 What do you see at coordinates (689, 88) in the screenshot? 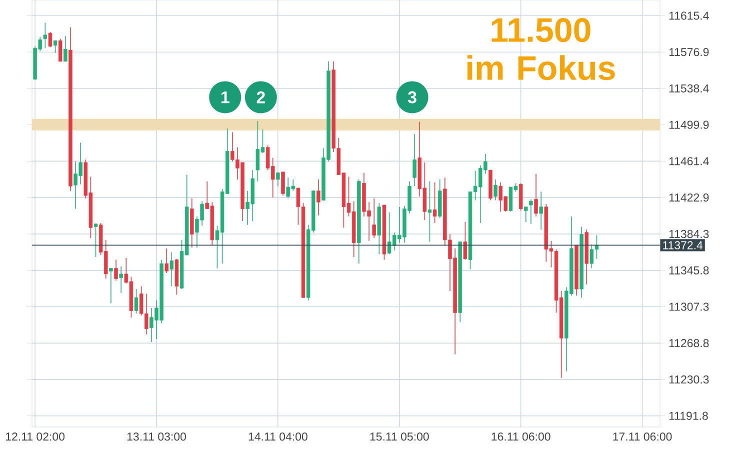
I see `y-tick-label: 11538.4` at bounding box center [689, 88].